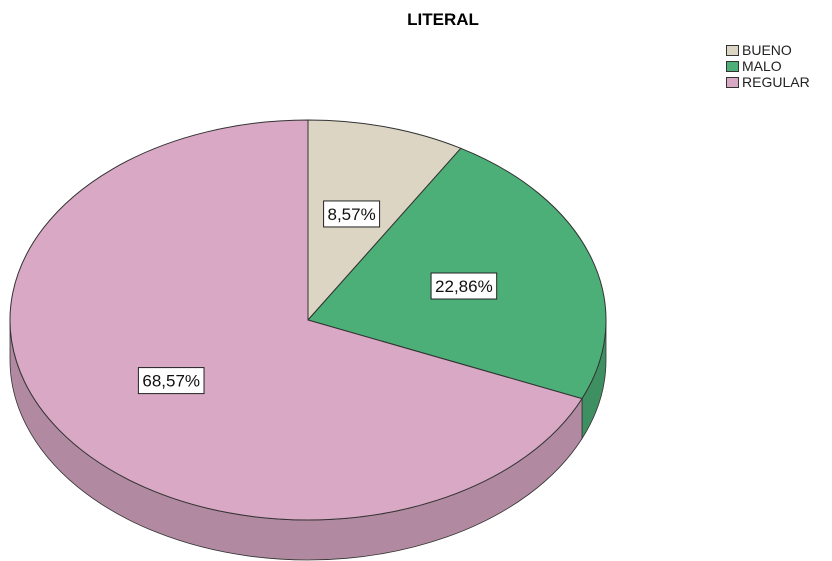 This screenshot has height=561, width=832. I want to click on data-label-text-bueno: 8,57%, so click(351, 214).